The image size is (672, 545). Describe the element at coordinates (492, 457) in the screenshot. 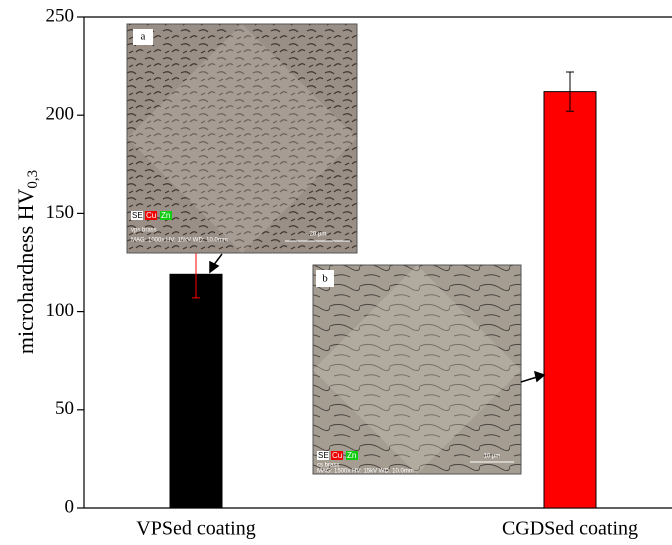

I see `scale-bar-label: 10 µm` at that location.